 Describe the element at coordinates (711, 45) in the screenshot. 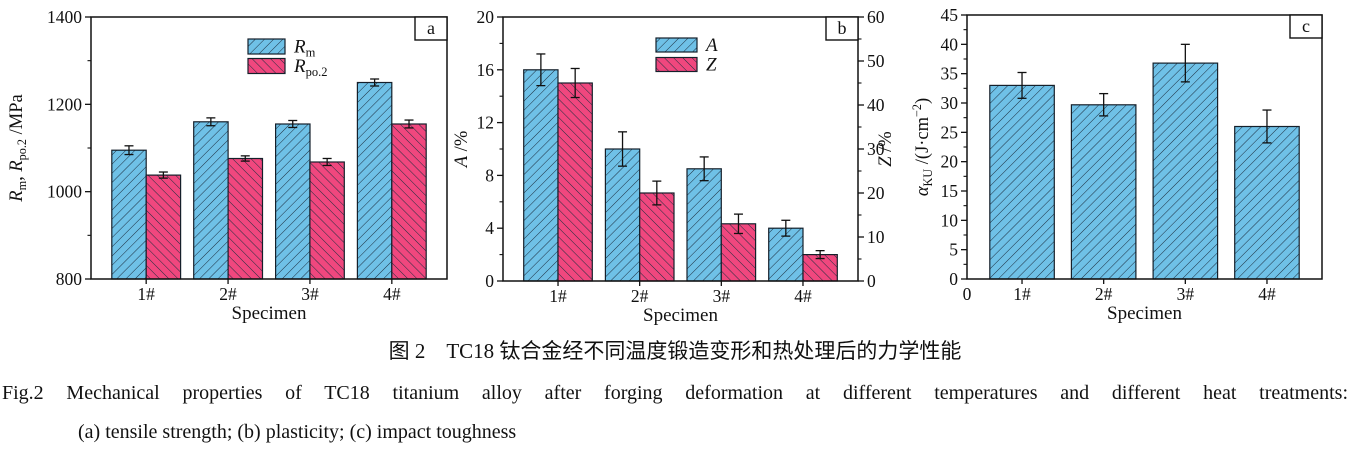

I see `legend-label-A: A` at that location.